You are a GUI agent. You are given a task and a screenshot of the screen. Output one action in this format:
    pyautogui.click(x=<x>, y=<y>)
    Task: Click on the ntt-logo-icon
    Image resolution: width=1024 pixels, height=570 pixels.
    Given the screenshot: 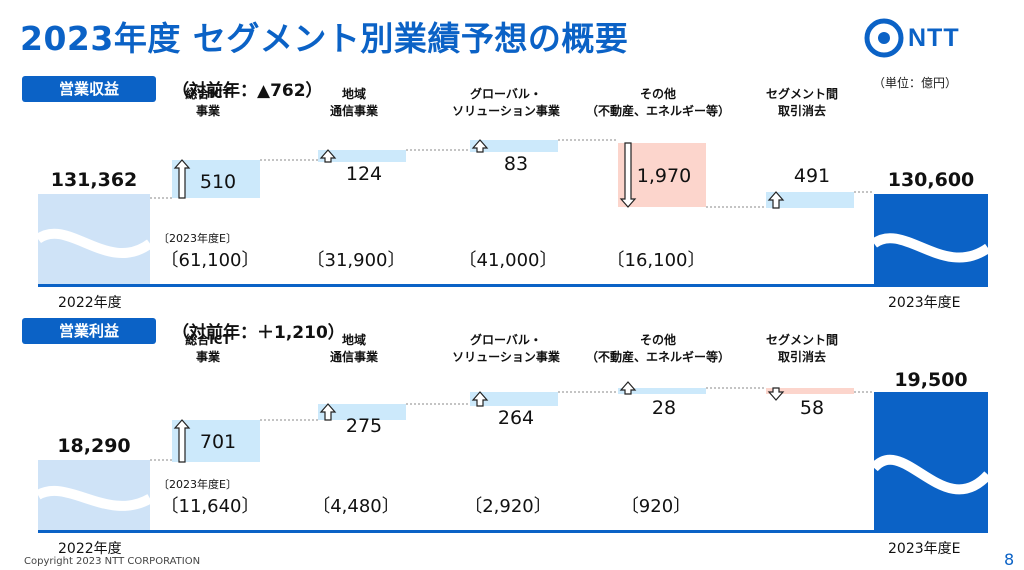 What is the action you would take?
    pyautogui.click(x=884, y=38)
    